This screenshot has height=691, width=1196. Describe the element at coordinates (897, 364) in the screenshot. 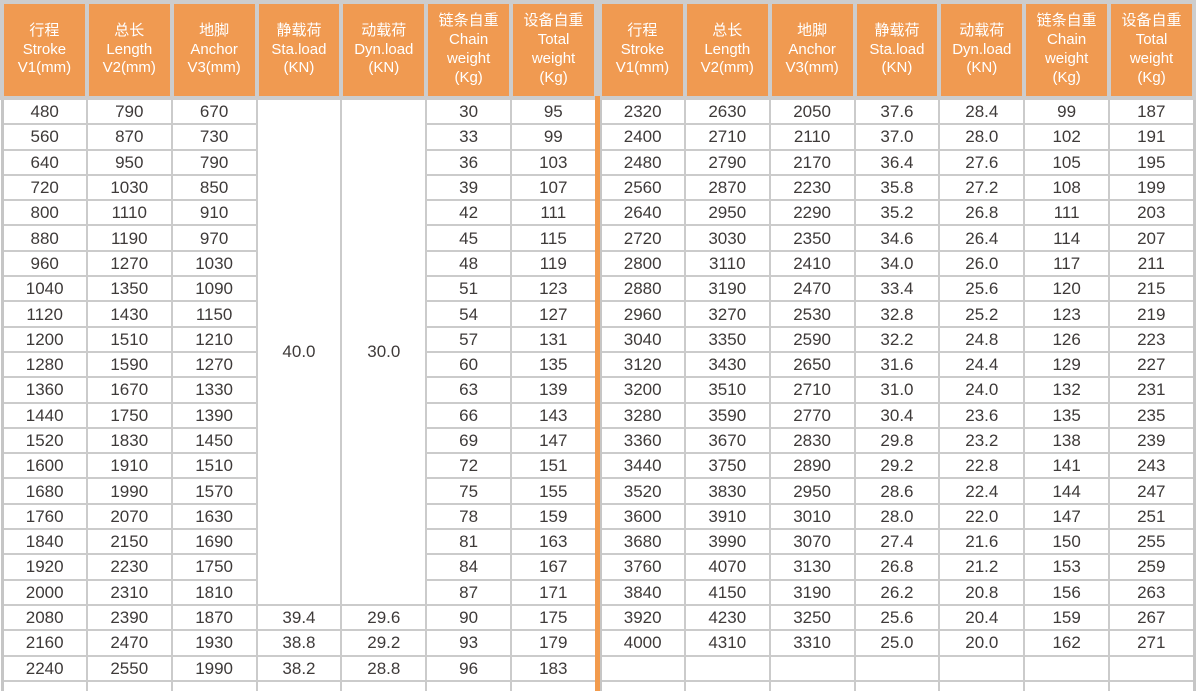

I see `table-row: 3120 3430 2650 31.6 24.4 129 227` at that location.